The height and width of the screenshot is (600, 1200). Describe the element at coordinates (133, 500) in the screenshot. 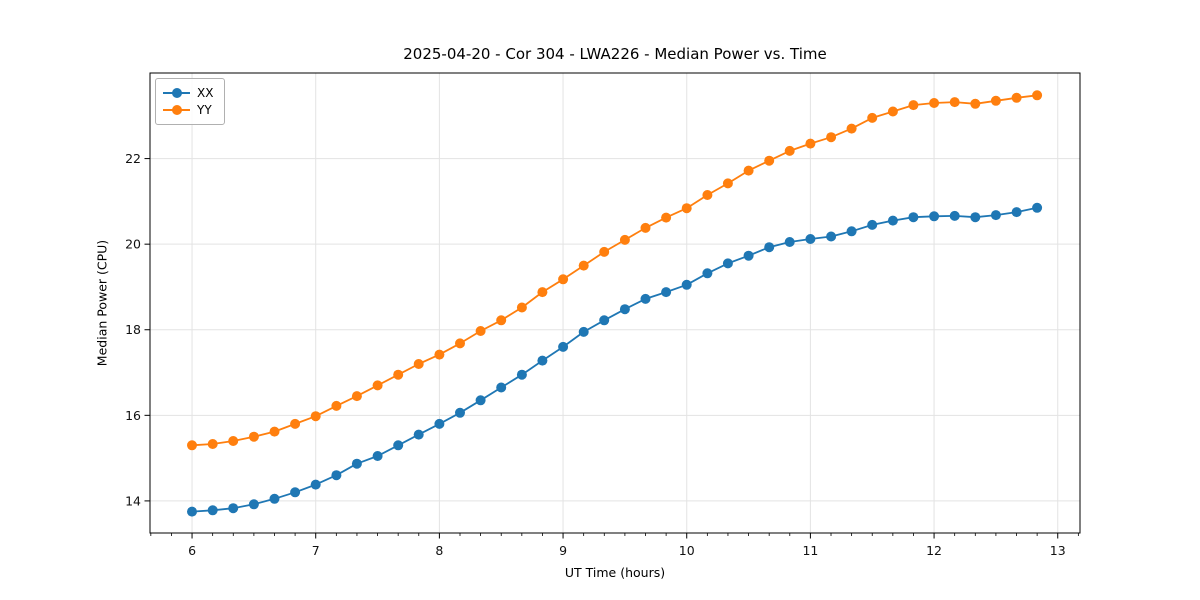

I see `y-tick-label: 14` at that location.